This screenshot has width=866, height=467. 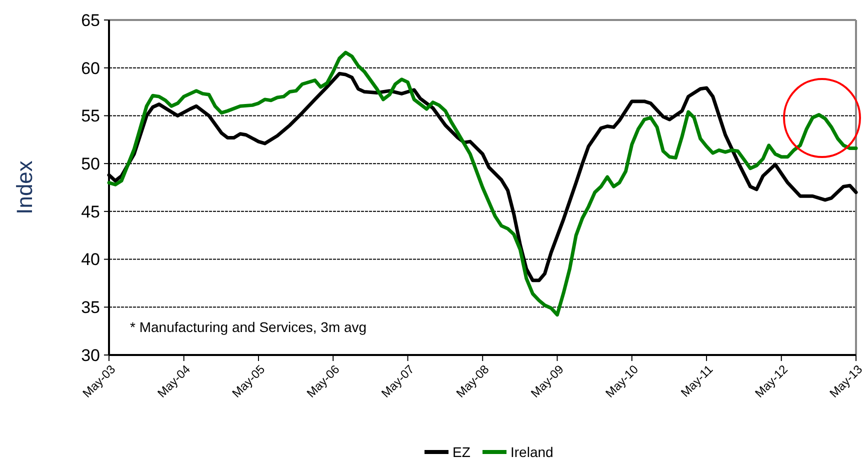 What do you see at coordinates (248, 327) in the screenshot?
I see `annotation: * Manufacturing and Services, 3m avg` at bounding box center [248, 327].